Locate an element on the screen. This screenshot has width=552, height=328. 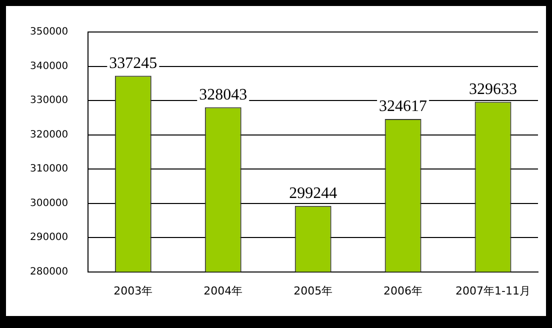
y-tick-label: 350000 is located at coordinates (49, 32).